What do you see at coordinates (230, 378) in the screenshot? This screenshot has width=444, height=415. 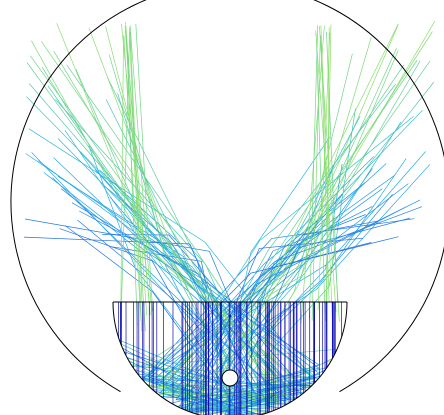 I see `central-hole-circle` at bounding box center [230, 378].